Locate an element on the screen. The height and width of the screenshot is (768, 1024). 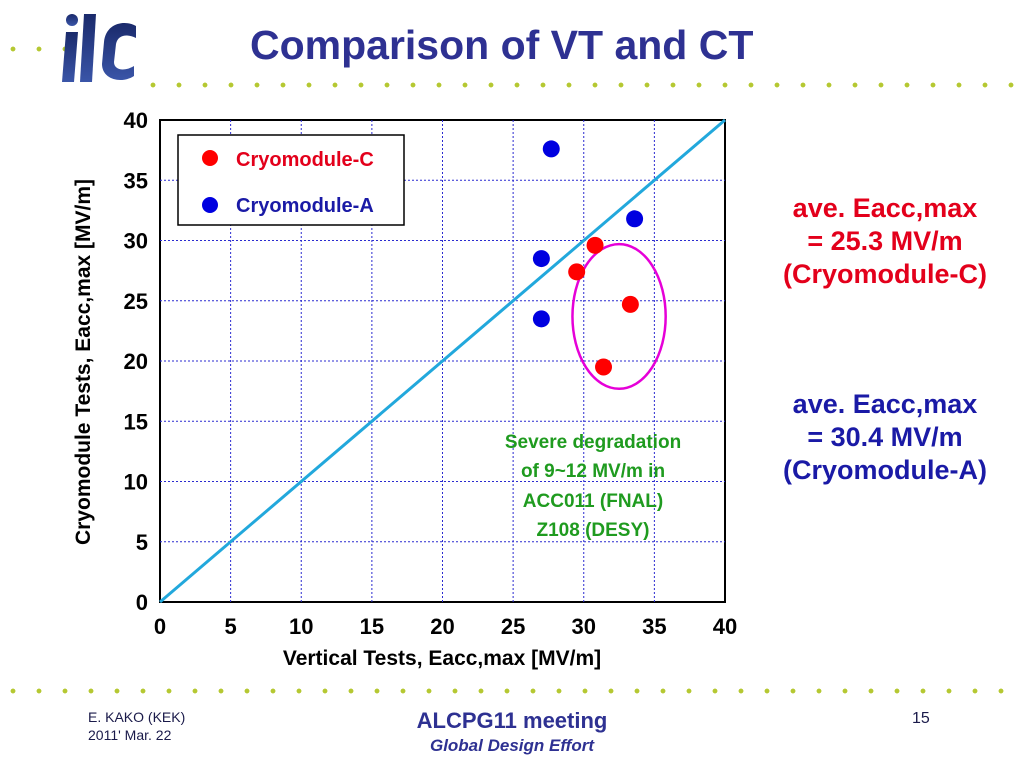
footer-date: 2011' Mar. 22 is located at coordinates (130, 735).